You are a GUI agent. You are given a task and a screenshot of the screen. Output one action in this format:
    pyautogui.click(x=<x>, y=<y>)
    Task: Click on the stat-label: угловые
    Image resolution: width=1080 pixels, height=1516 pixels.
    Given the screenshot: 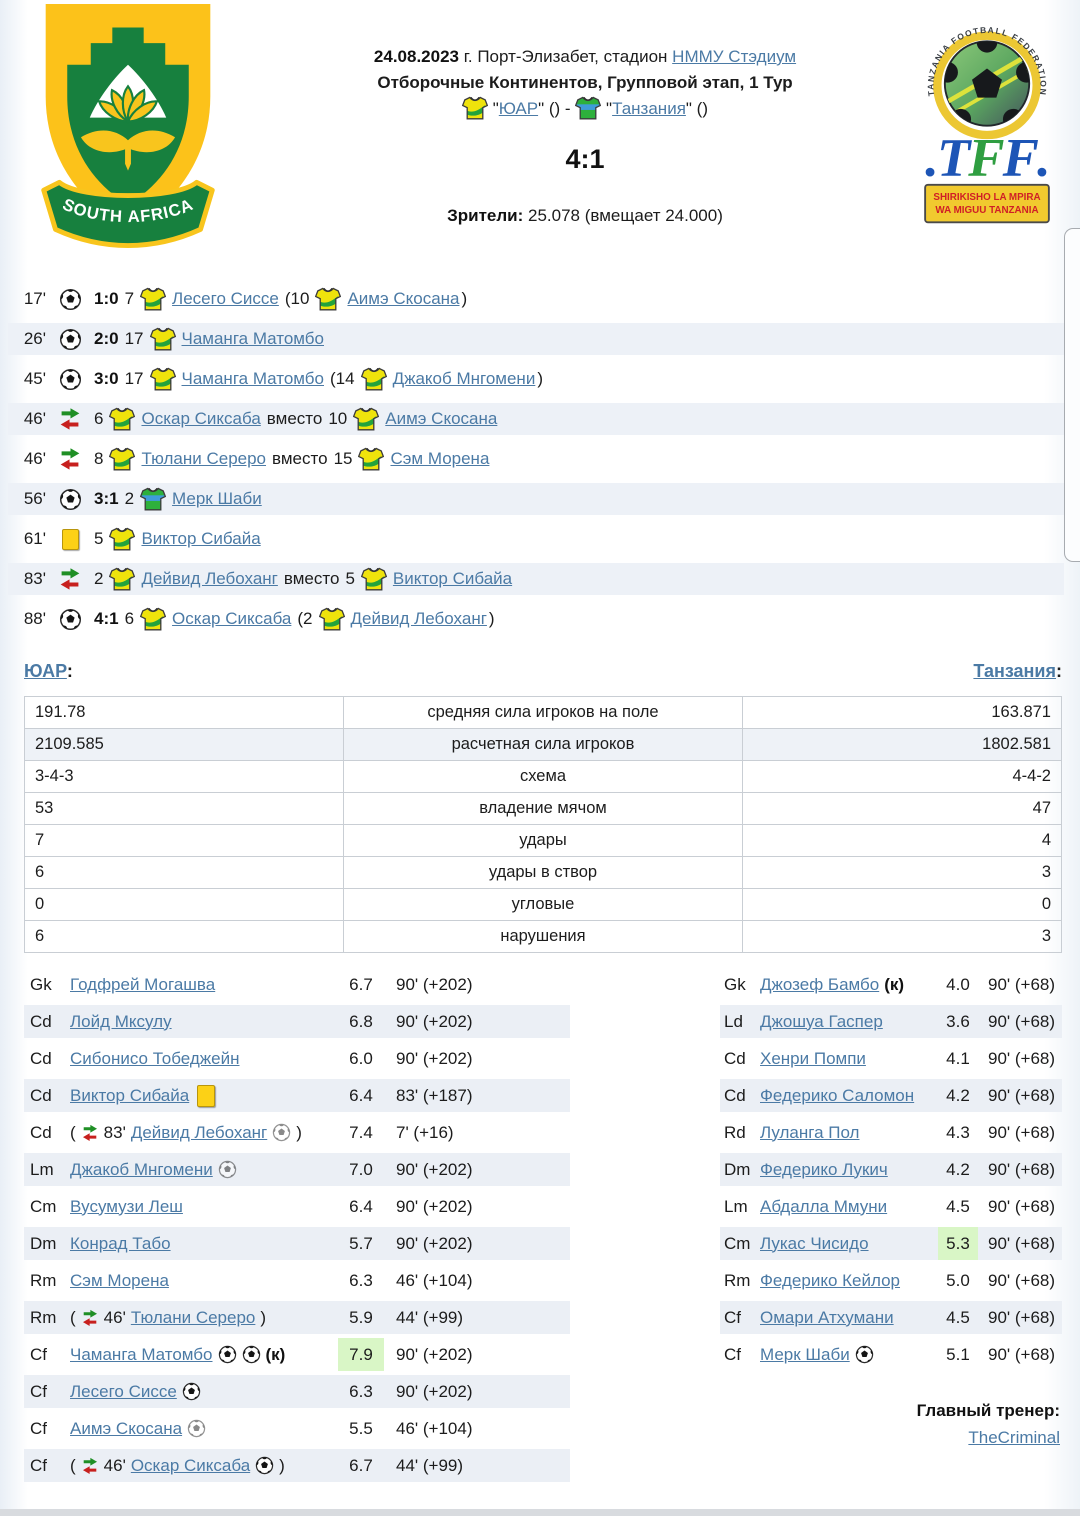 What is the action you would take?
    pyautogui.click(x=543, y=904)
    